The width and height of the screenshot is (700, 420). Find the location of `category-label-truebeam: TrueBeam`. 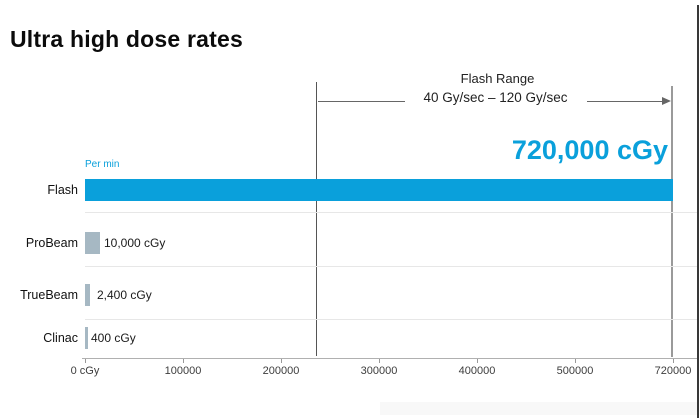

category-label-truebeam: TrueBeam is located at coordinates (49, 295).